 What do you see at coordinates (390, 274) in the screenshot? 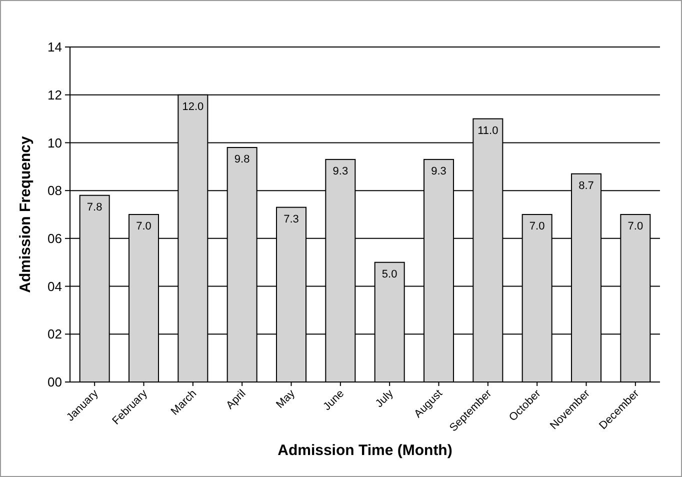
I see `data-label: 5.0` at bounding box center [390, 274].